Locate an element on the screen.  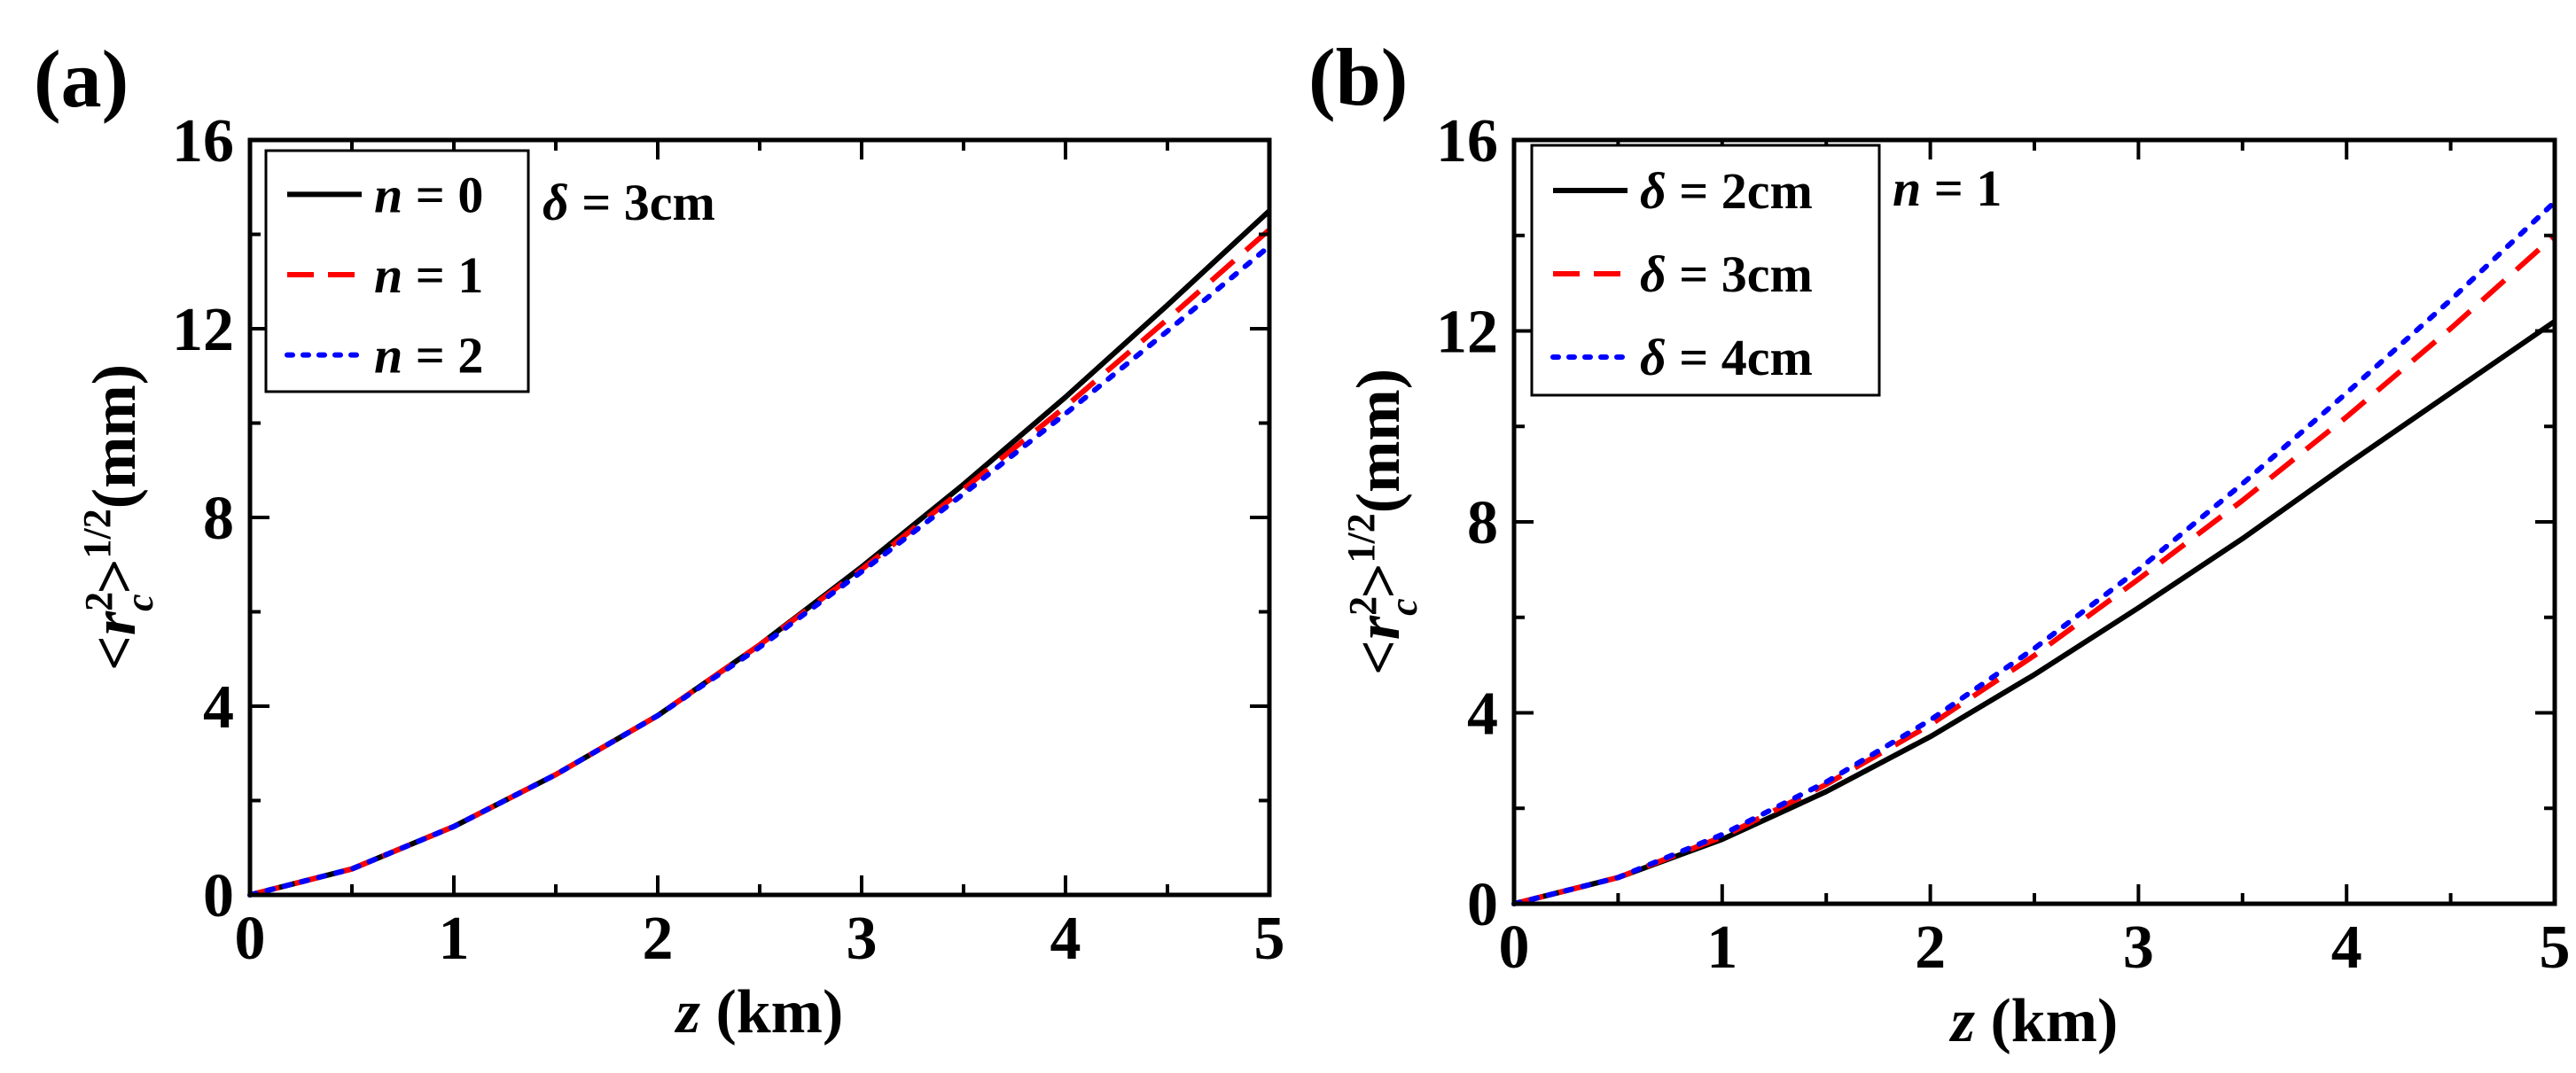
legend-label-2: δ = 4cm is located at coordinates (1726, 357).